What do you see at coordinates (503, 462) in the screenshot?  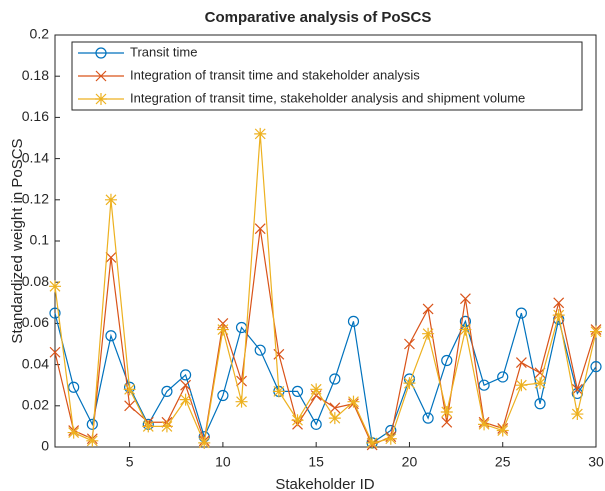 I see `x-tick-label: 25` at bounding box center [503, 462].